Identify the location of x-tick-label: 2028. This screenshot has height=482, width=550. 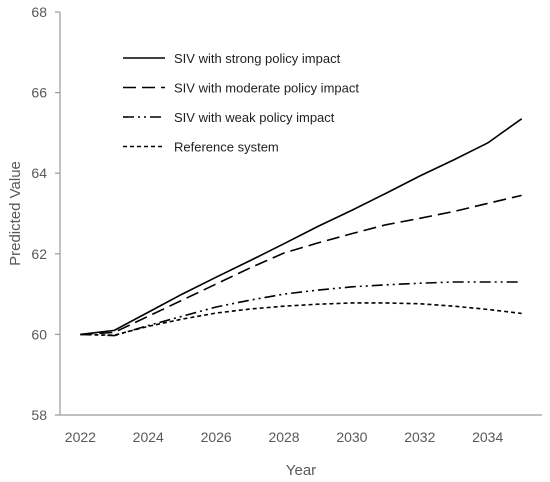
(283, 437).